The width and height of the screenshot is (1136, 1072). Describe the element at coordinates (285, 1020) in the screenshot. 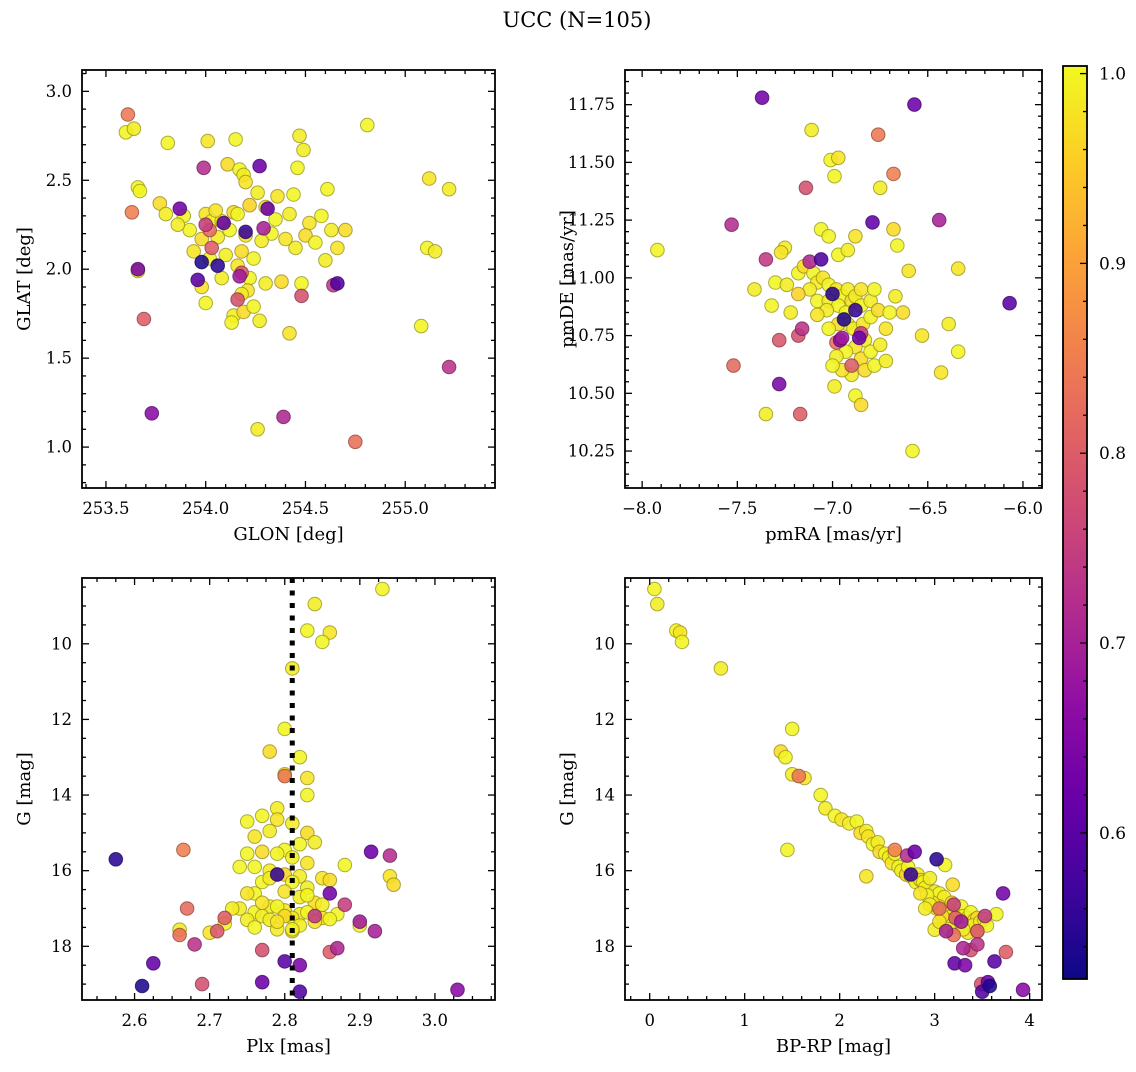

I see `svg-text: 2.8` at that location.